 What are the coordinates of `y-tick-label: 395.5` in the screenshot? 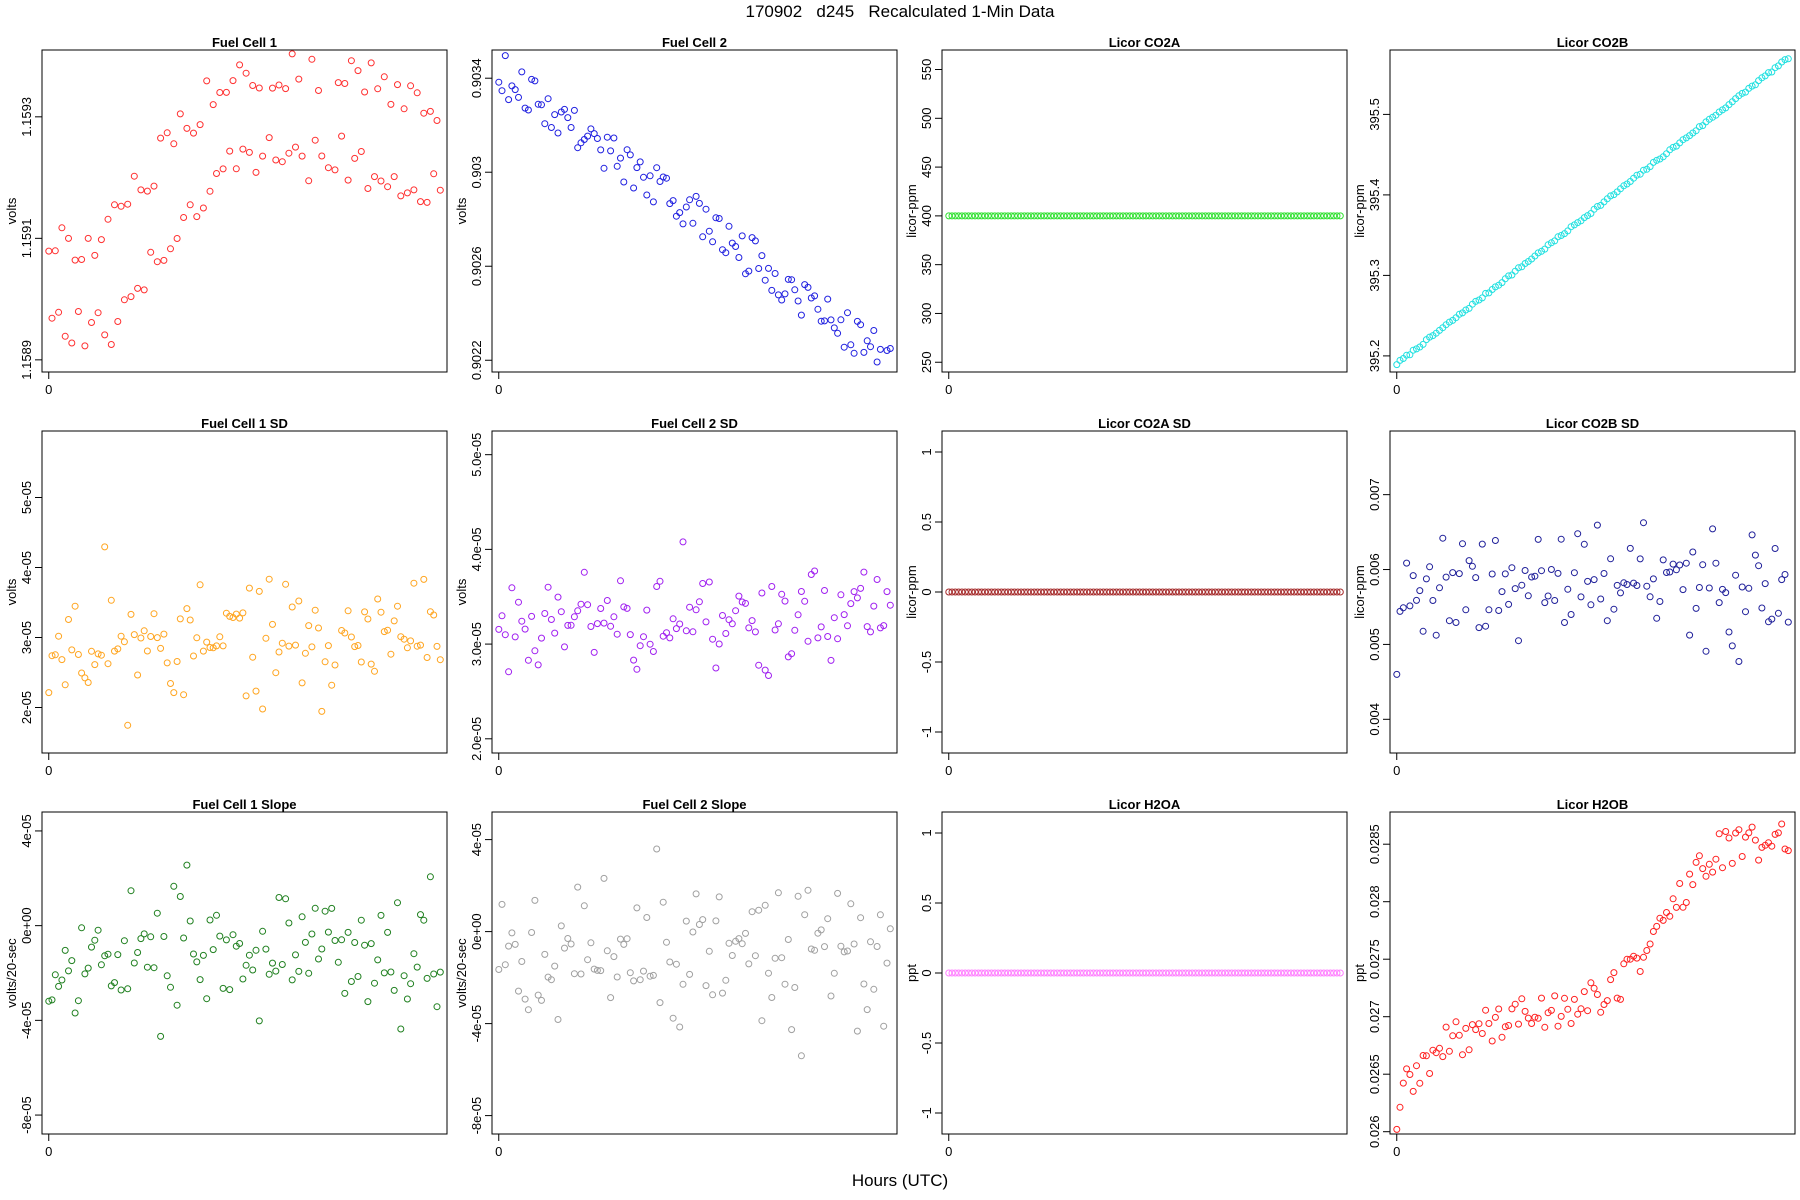 It's located at (1374, 114).